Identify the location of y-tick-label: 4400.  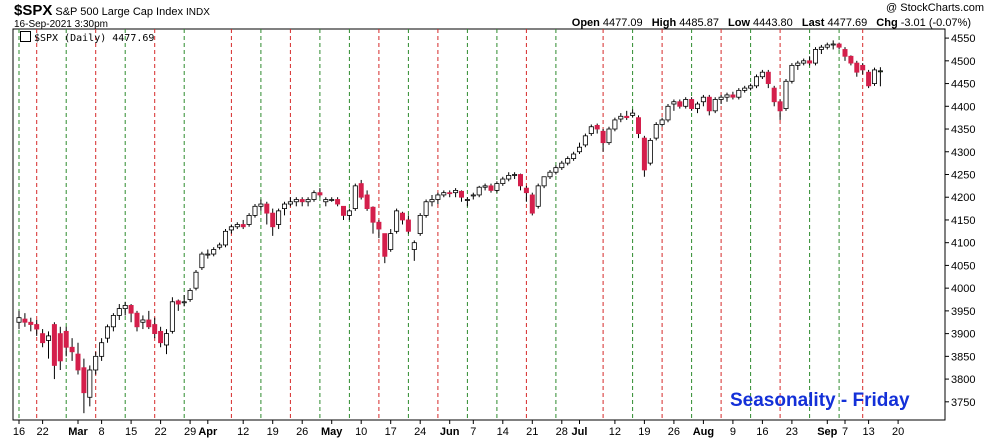
(963, 107).